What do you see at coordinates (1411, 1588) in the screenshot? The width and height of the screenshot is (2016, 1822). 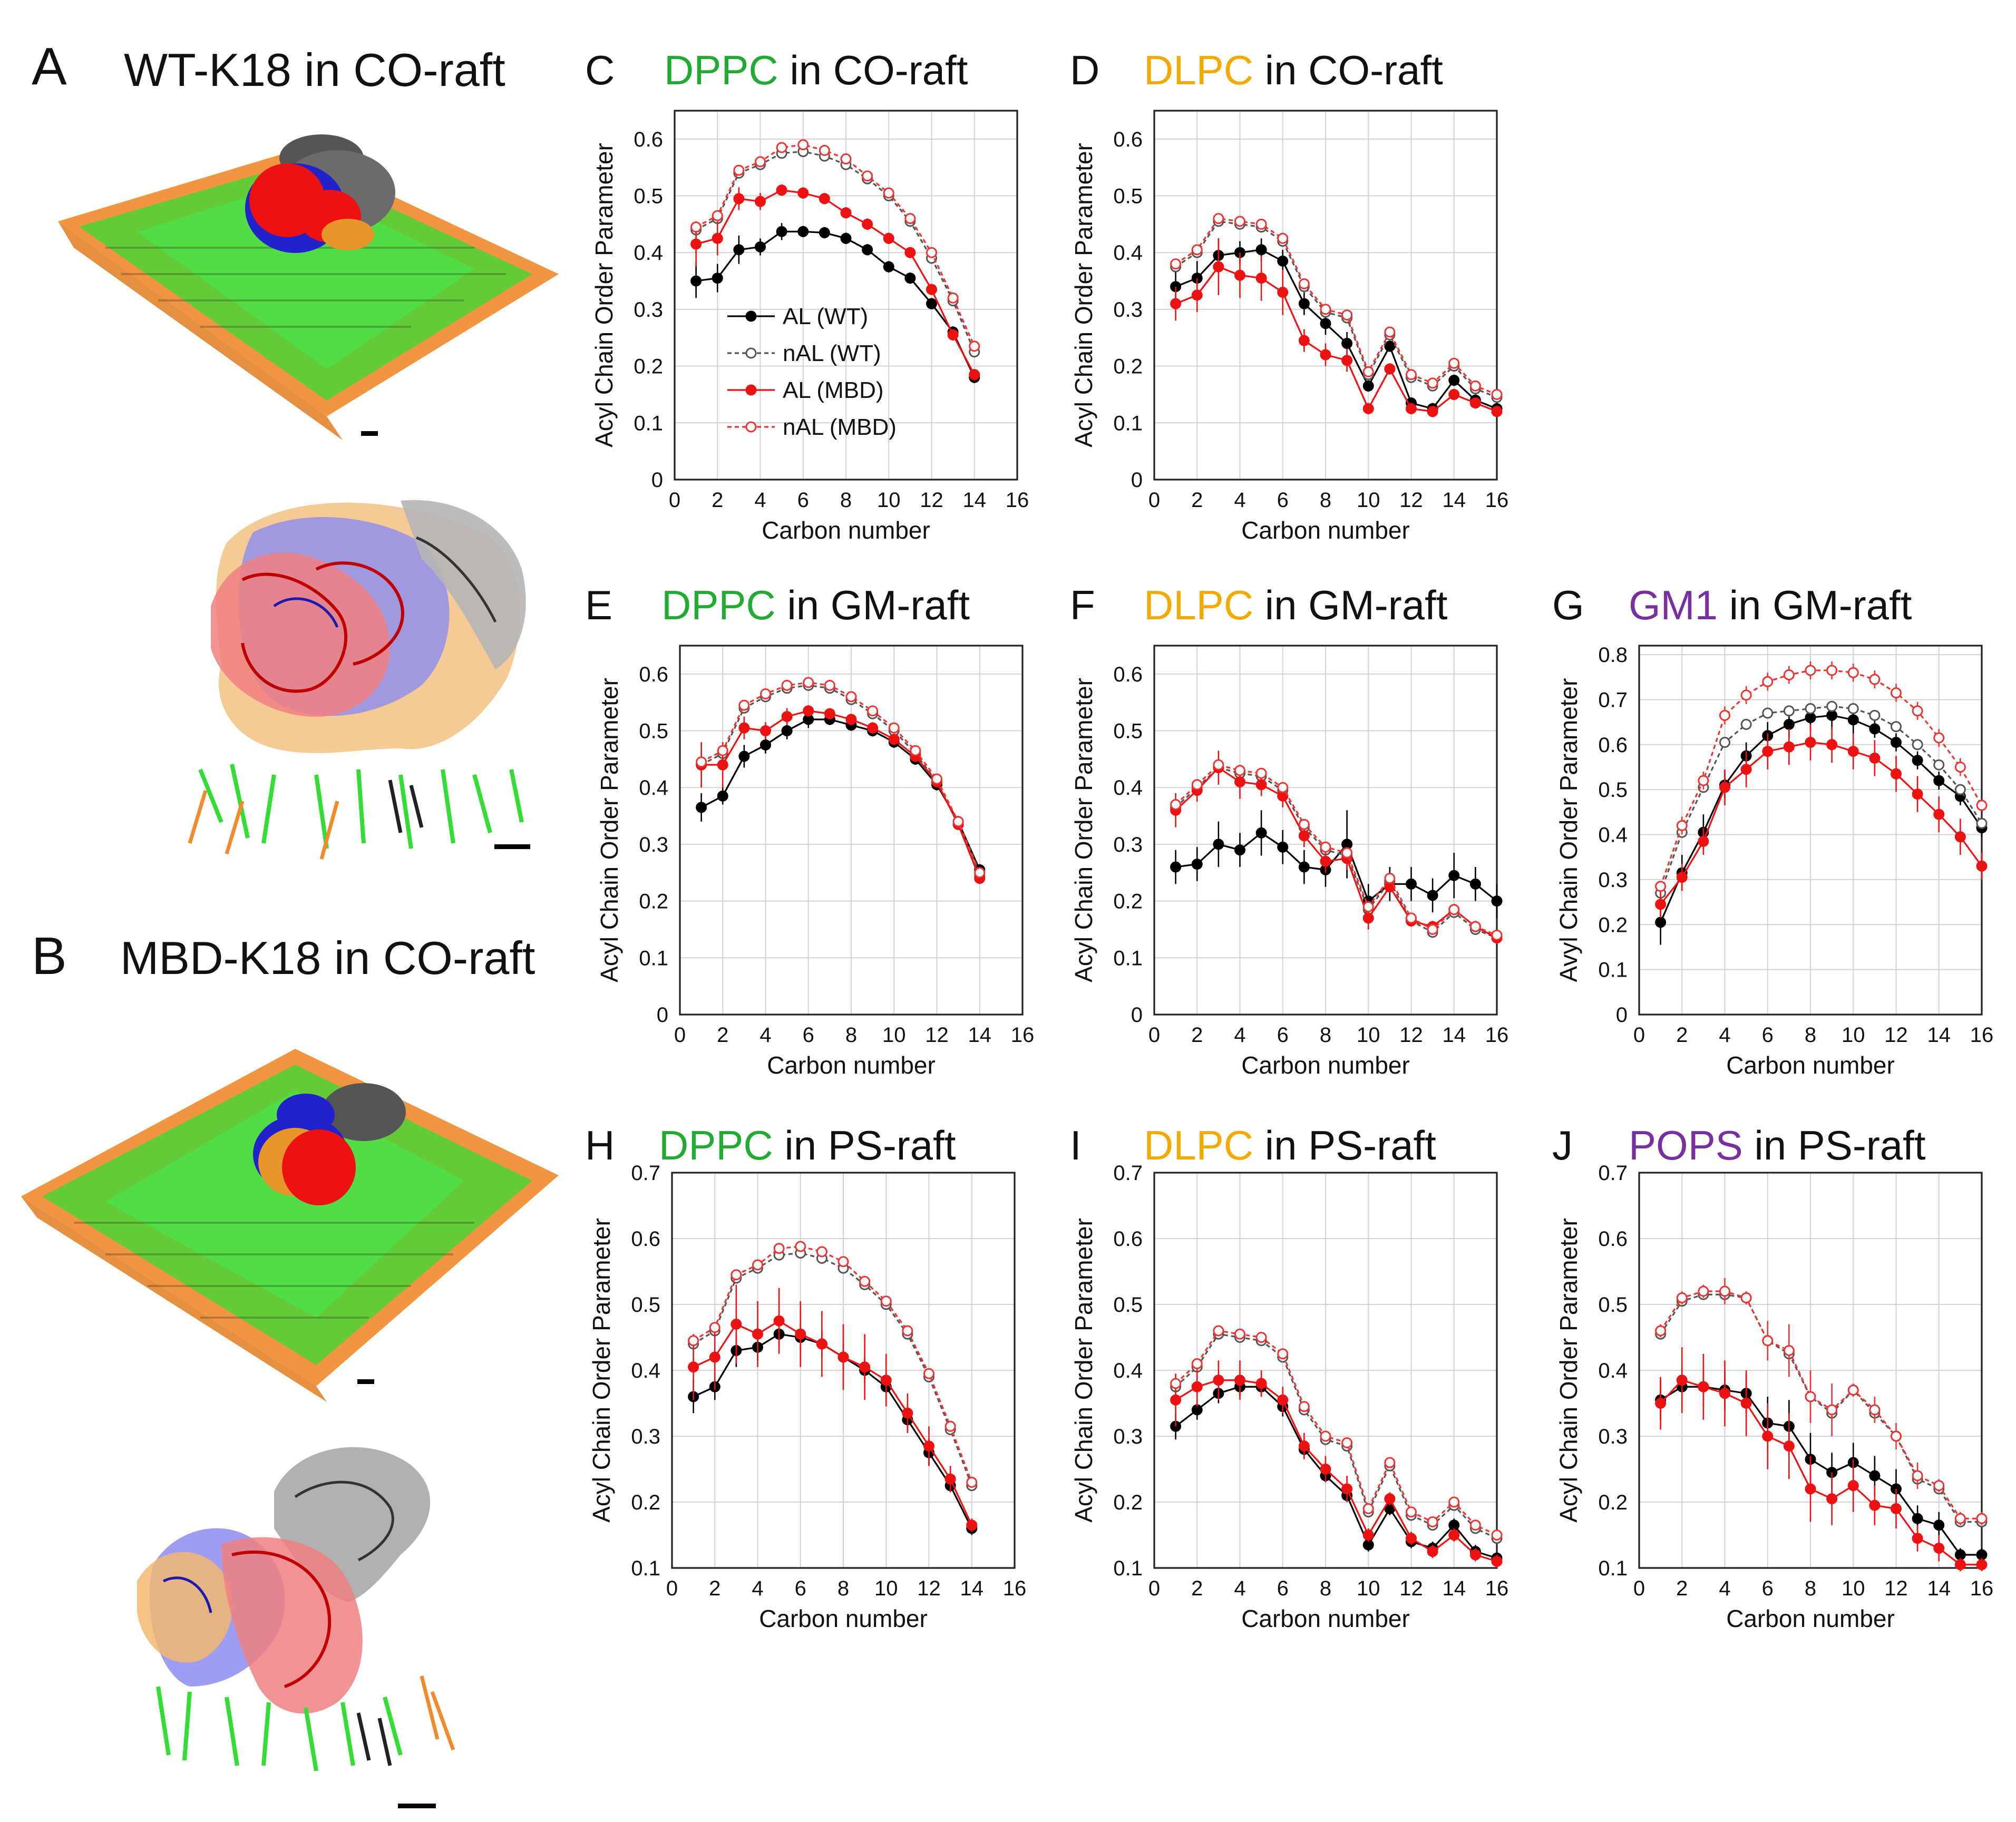 I see `x-tick-label: 12` at bounding box center [1411, 1588].